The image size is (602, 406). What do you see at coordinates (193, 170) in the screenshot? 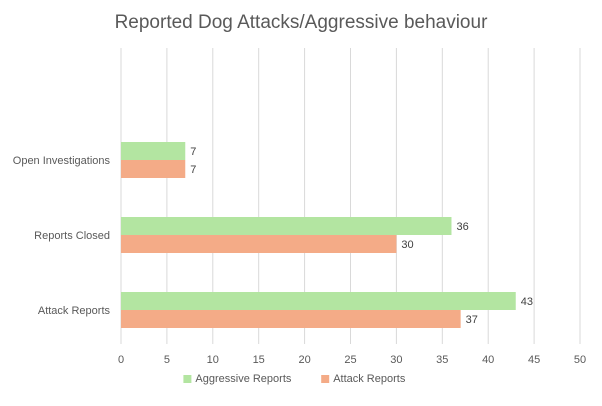
I see `data-label-1-0: 7` at bounding box center [193, 170].